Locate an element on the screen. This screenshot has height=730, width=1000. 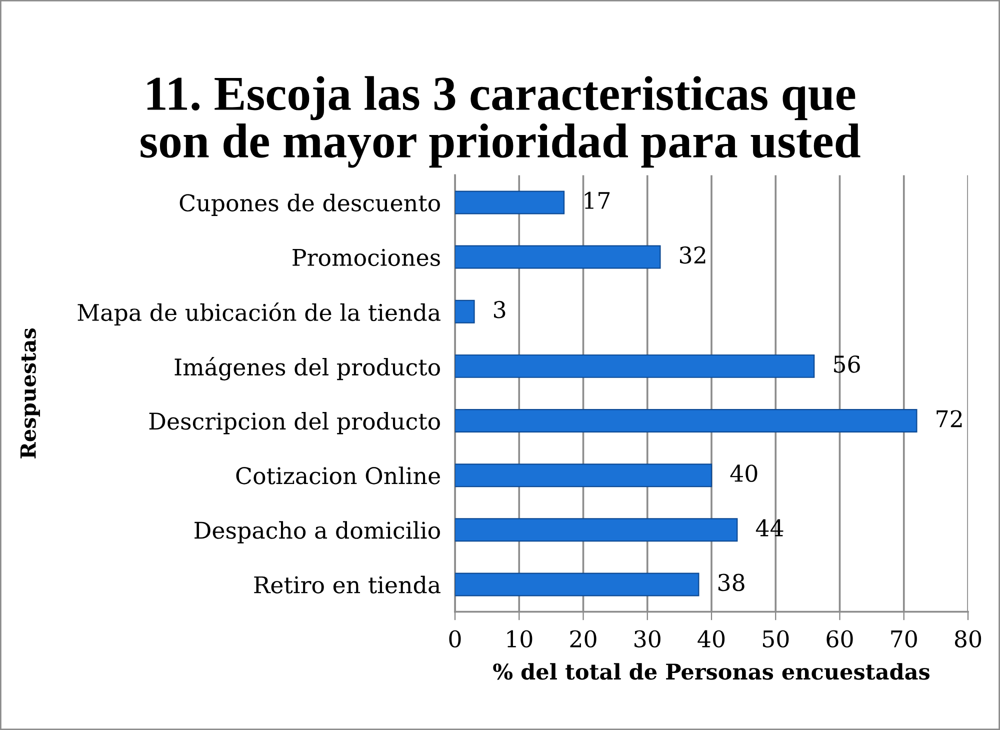
data-label: 38 is located at coordinates (731, 583).